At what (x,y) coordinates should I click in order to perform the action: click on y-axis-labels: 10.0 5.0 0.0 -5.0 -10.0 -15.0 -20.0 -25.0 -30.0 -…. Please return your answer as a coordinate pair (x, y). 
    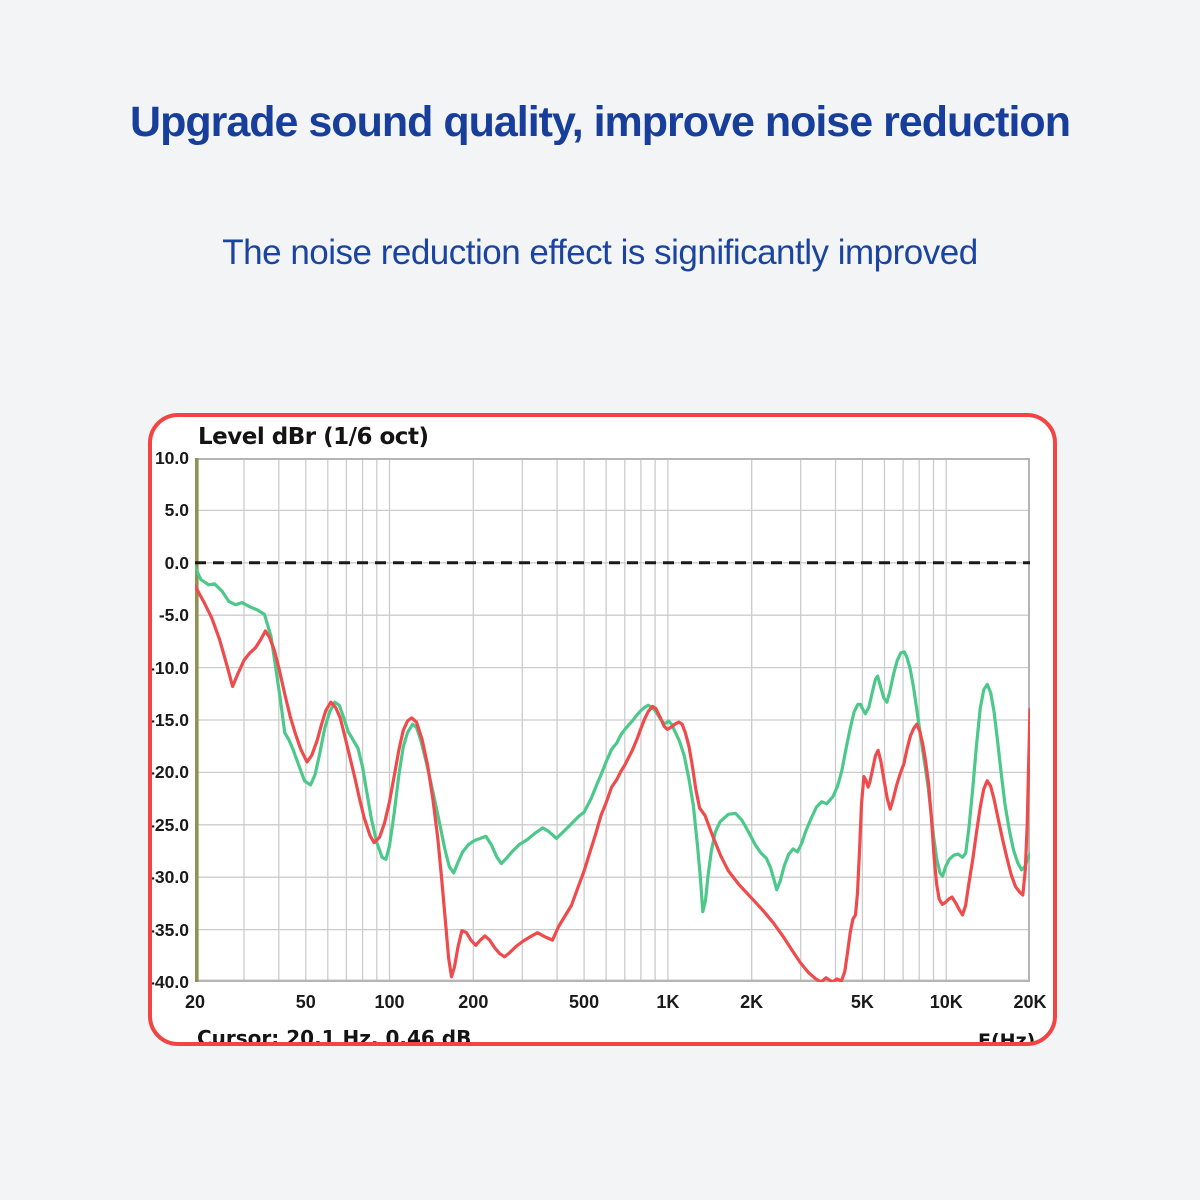
    Looking at the image, I should click on (169, 729).